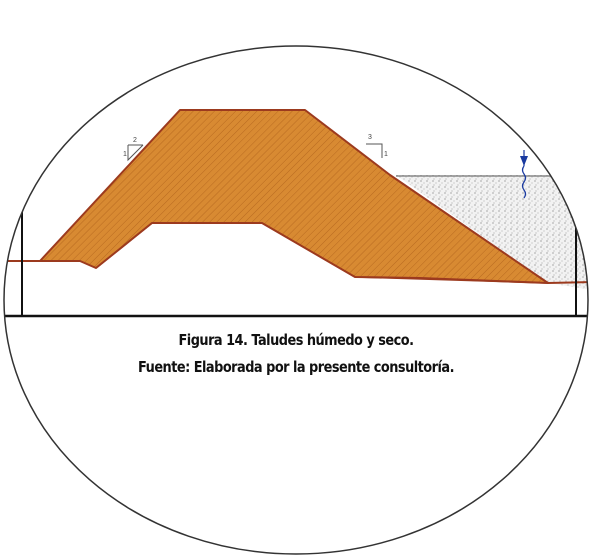  Describe the element at coordinates (135, 140) in the screenshot. I see `slope-marker-left-horizontal: 2` at that location.